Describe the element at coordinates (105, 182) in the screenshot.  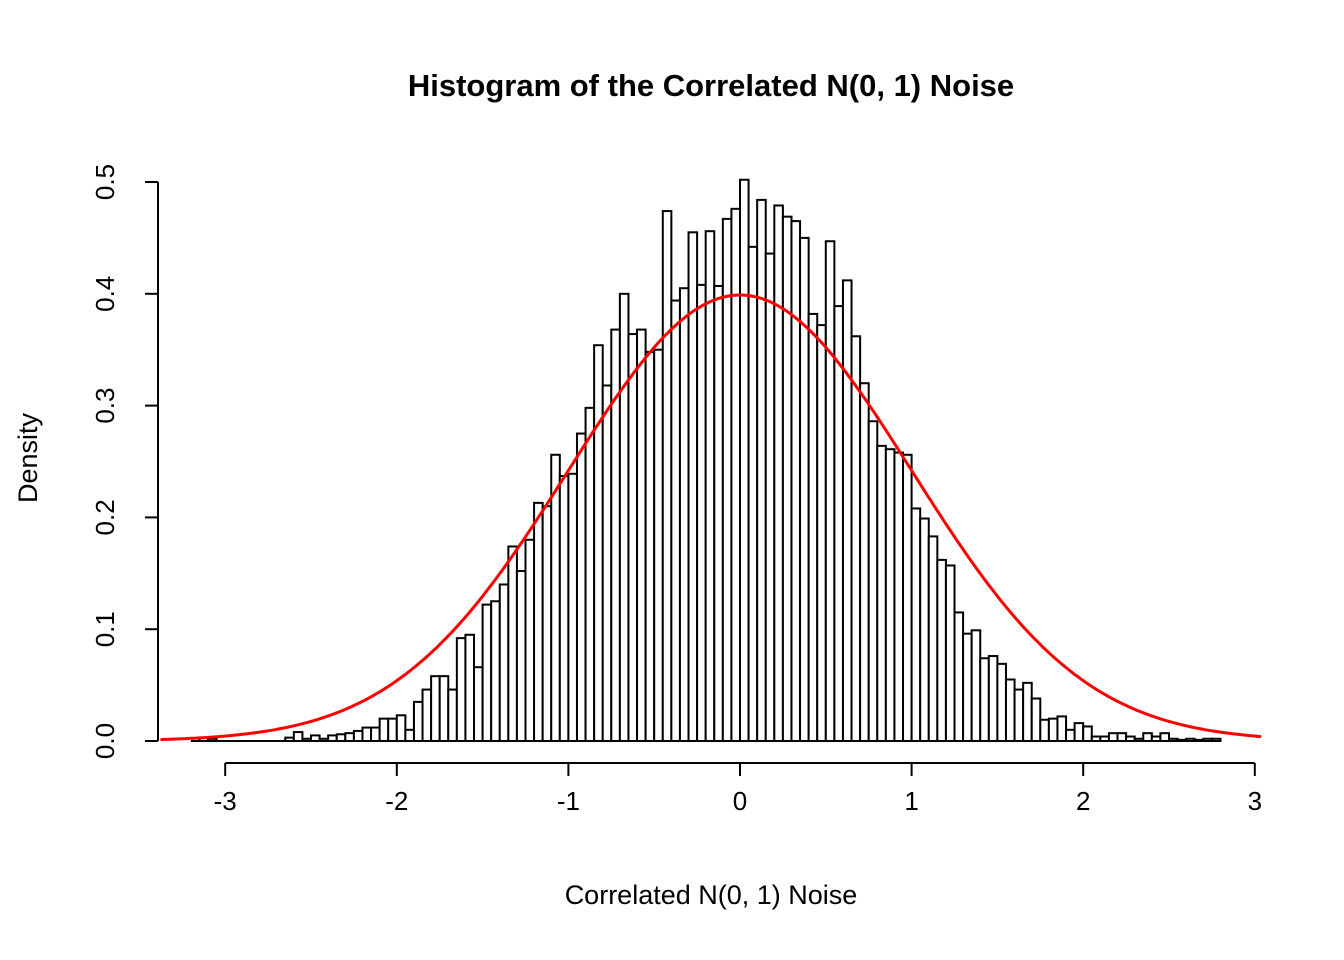
I see `y-tick-label: 0.5` at that location.